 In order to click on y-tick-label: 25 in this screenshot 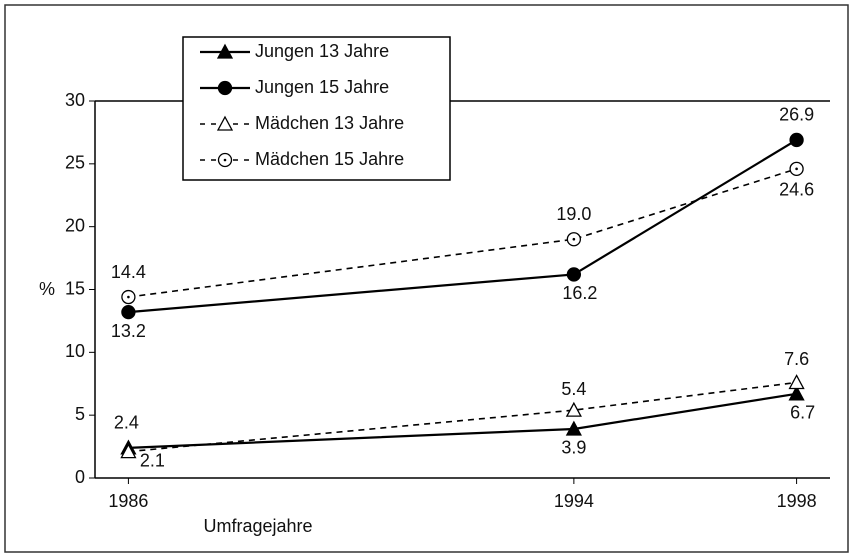, I will do `click(75, 163)`.